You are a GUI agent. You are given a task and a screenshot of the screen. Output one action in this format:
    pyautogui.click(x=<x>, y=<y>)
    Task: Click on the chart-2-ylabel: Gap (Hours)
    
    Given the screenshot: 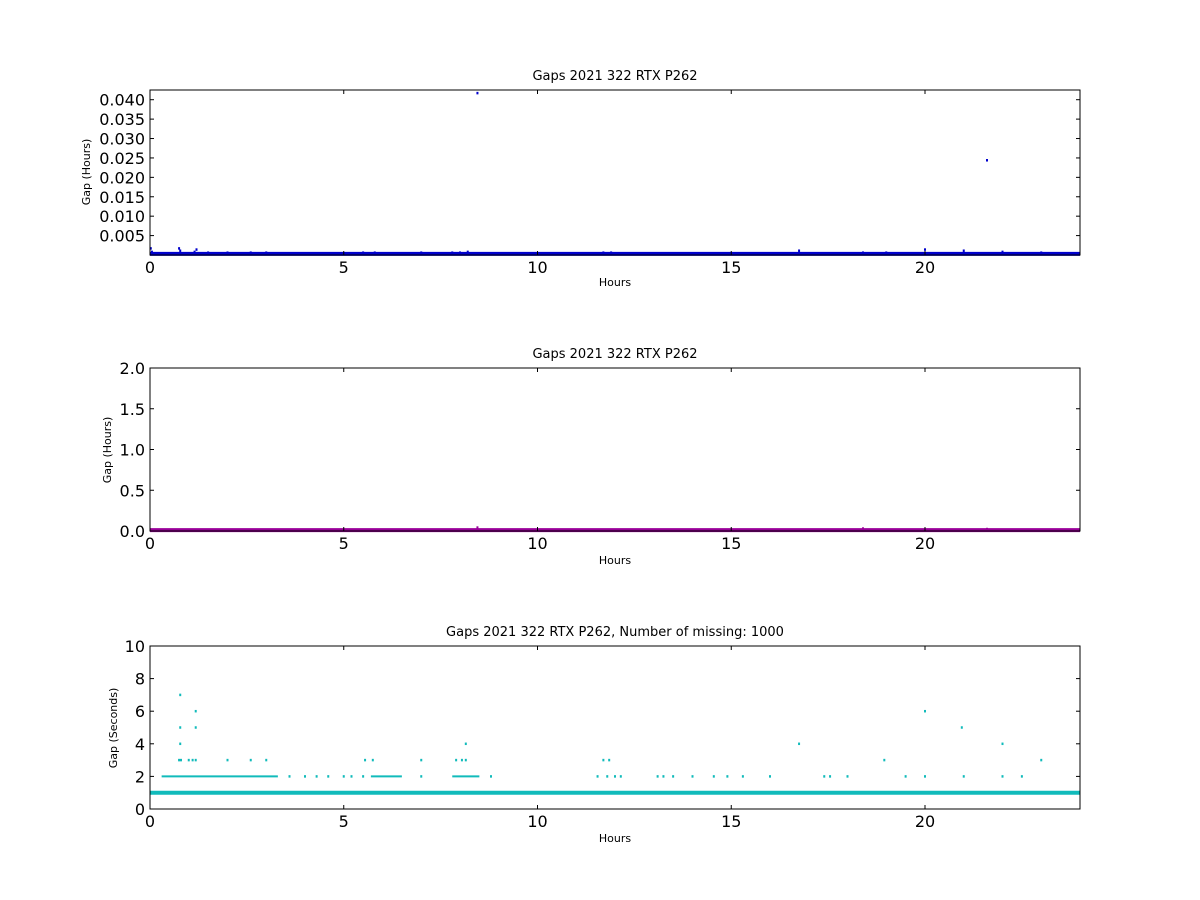 What is the action you would take?
    pyautogui.click(x=107, y=450)
    